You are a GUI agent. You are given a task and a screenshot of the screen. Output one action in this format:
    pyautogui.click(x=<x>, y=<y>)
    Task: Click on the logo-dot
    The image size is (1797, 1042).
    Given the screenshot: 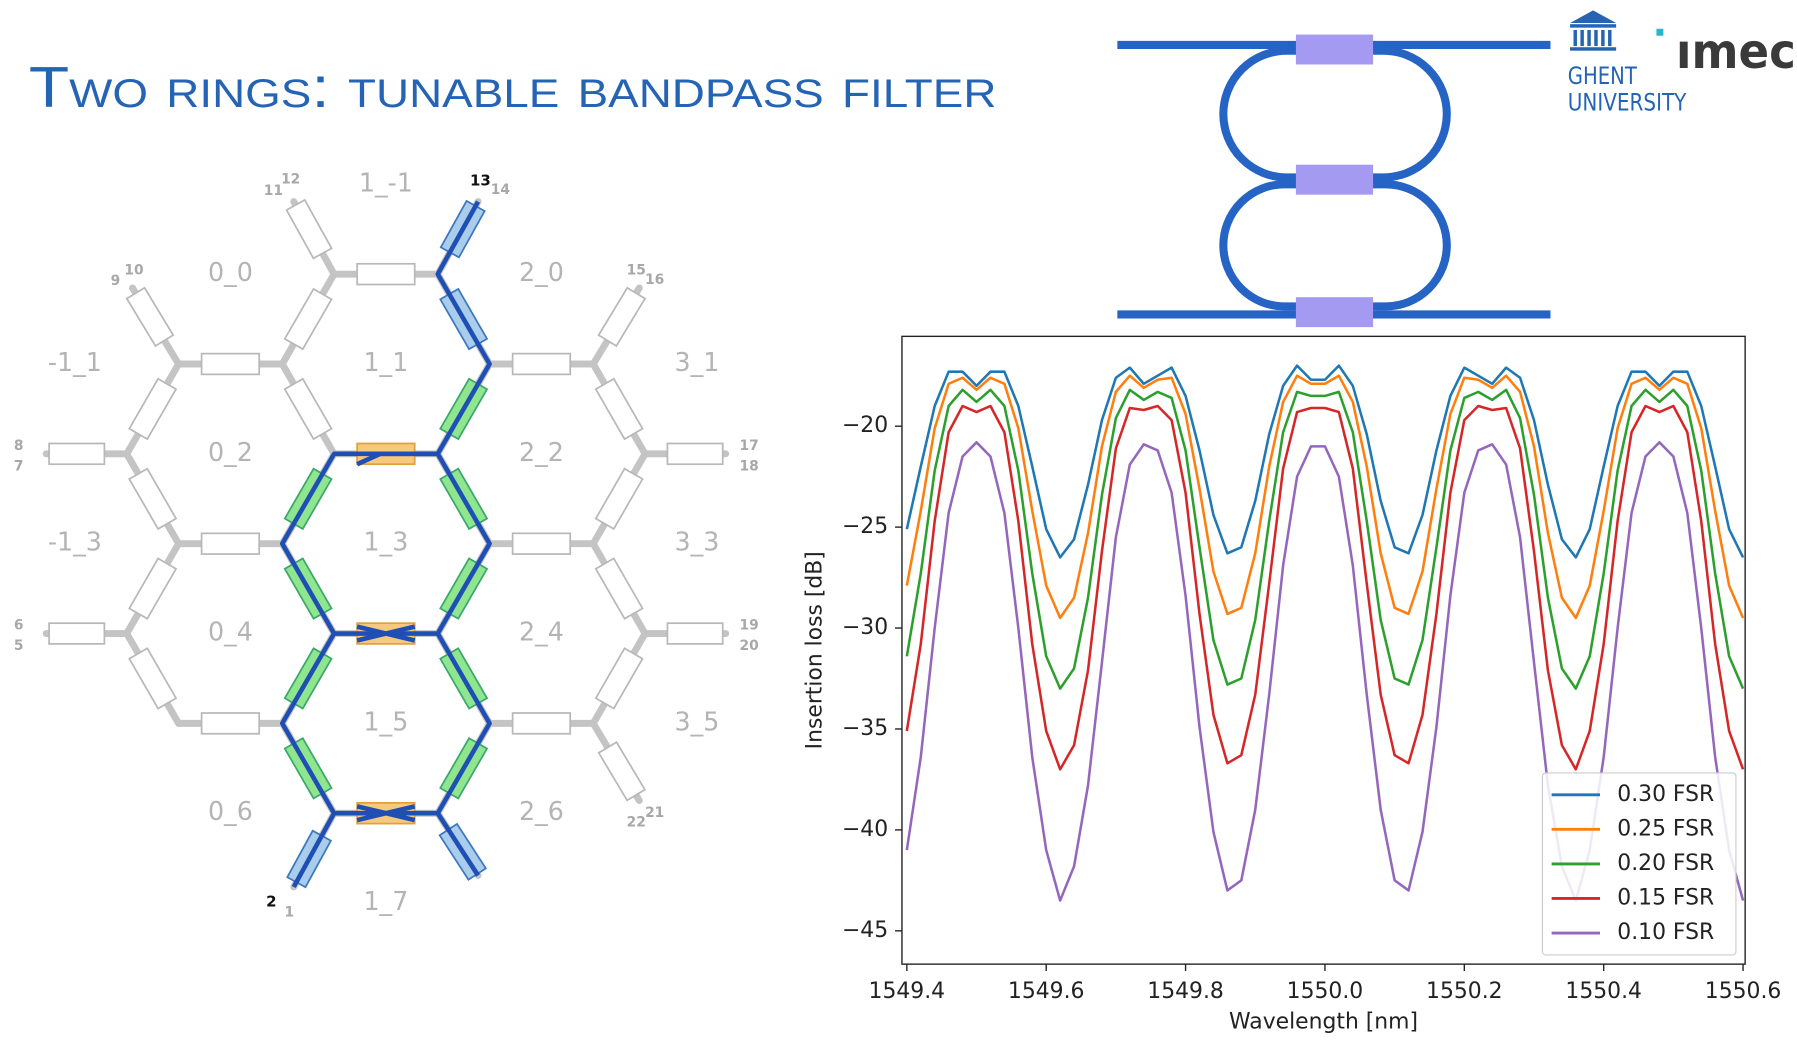 What is the action you would take?
    pyautogui.click(x=1660, y=32)
    